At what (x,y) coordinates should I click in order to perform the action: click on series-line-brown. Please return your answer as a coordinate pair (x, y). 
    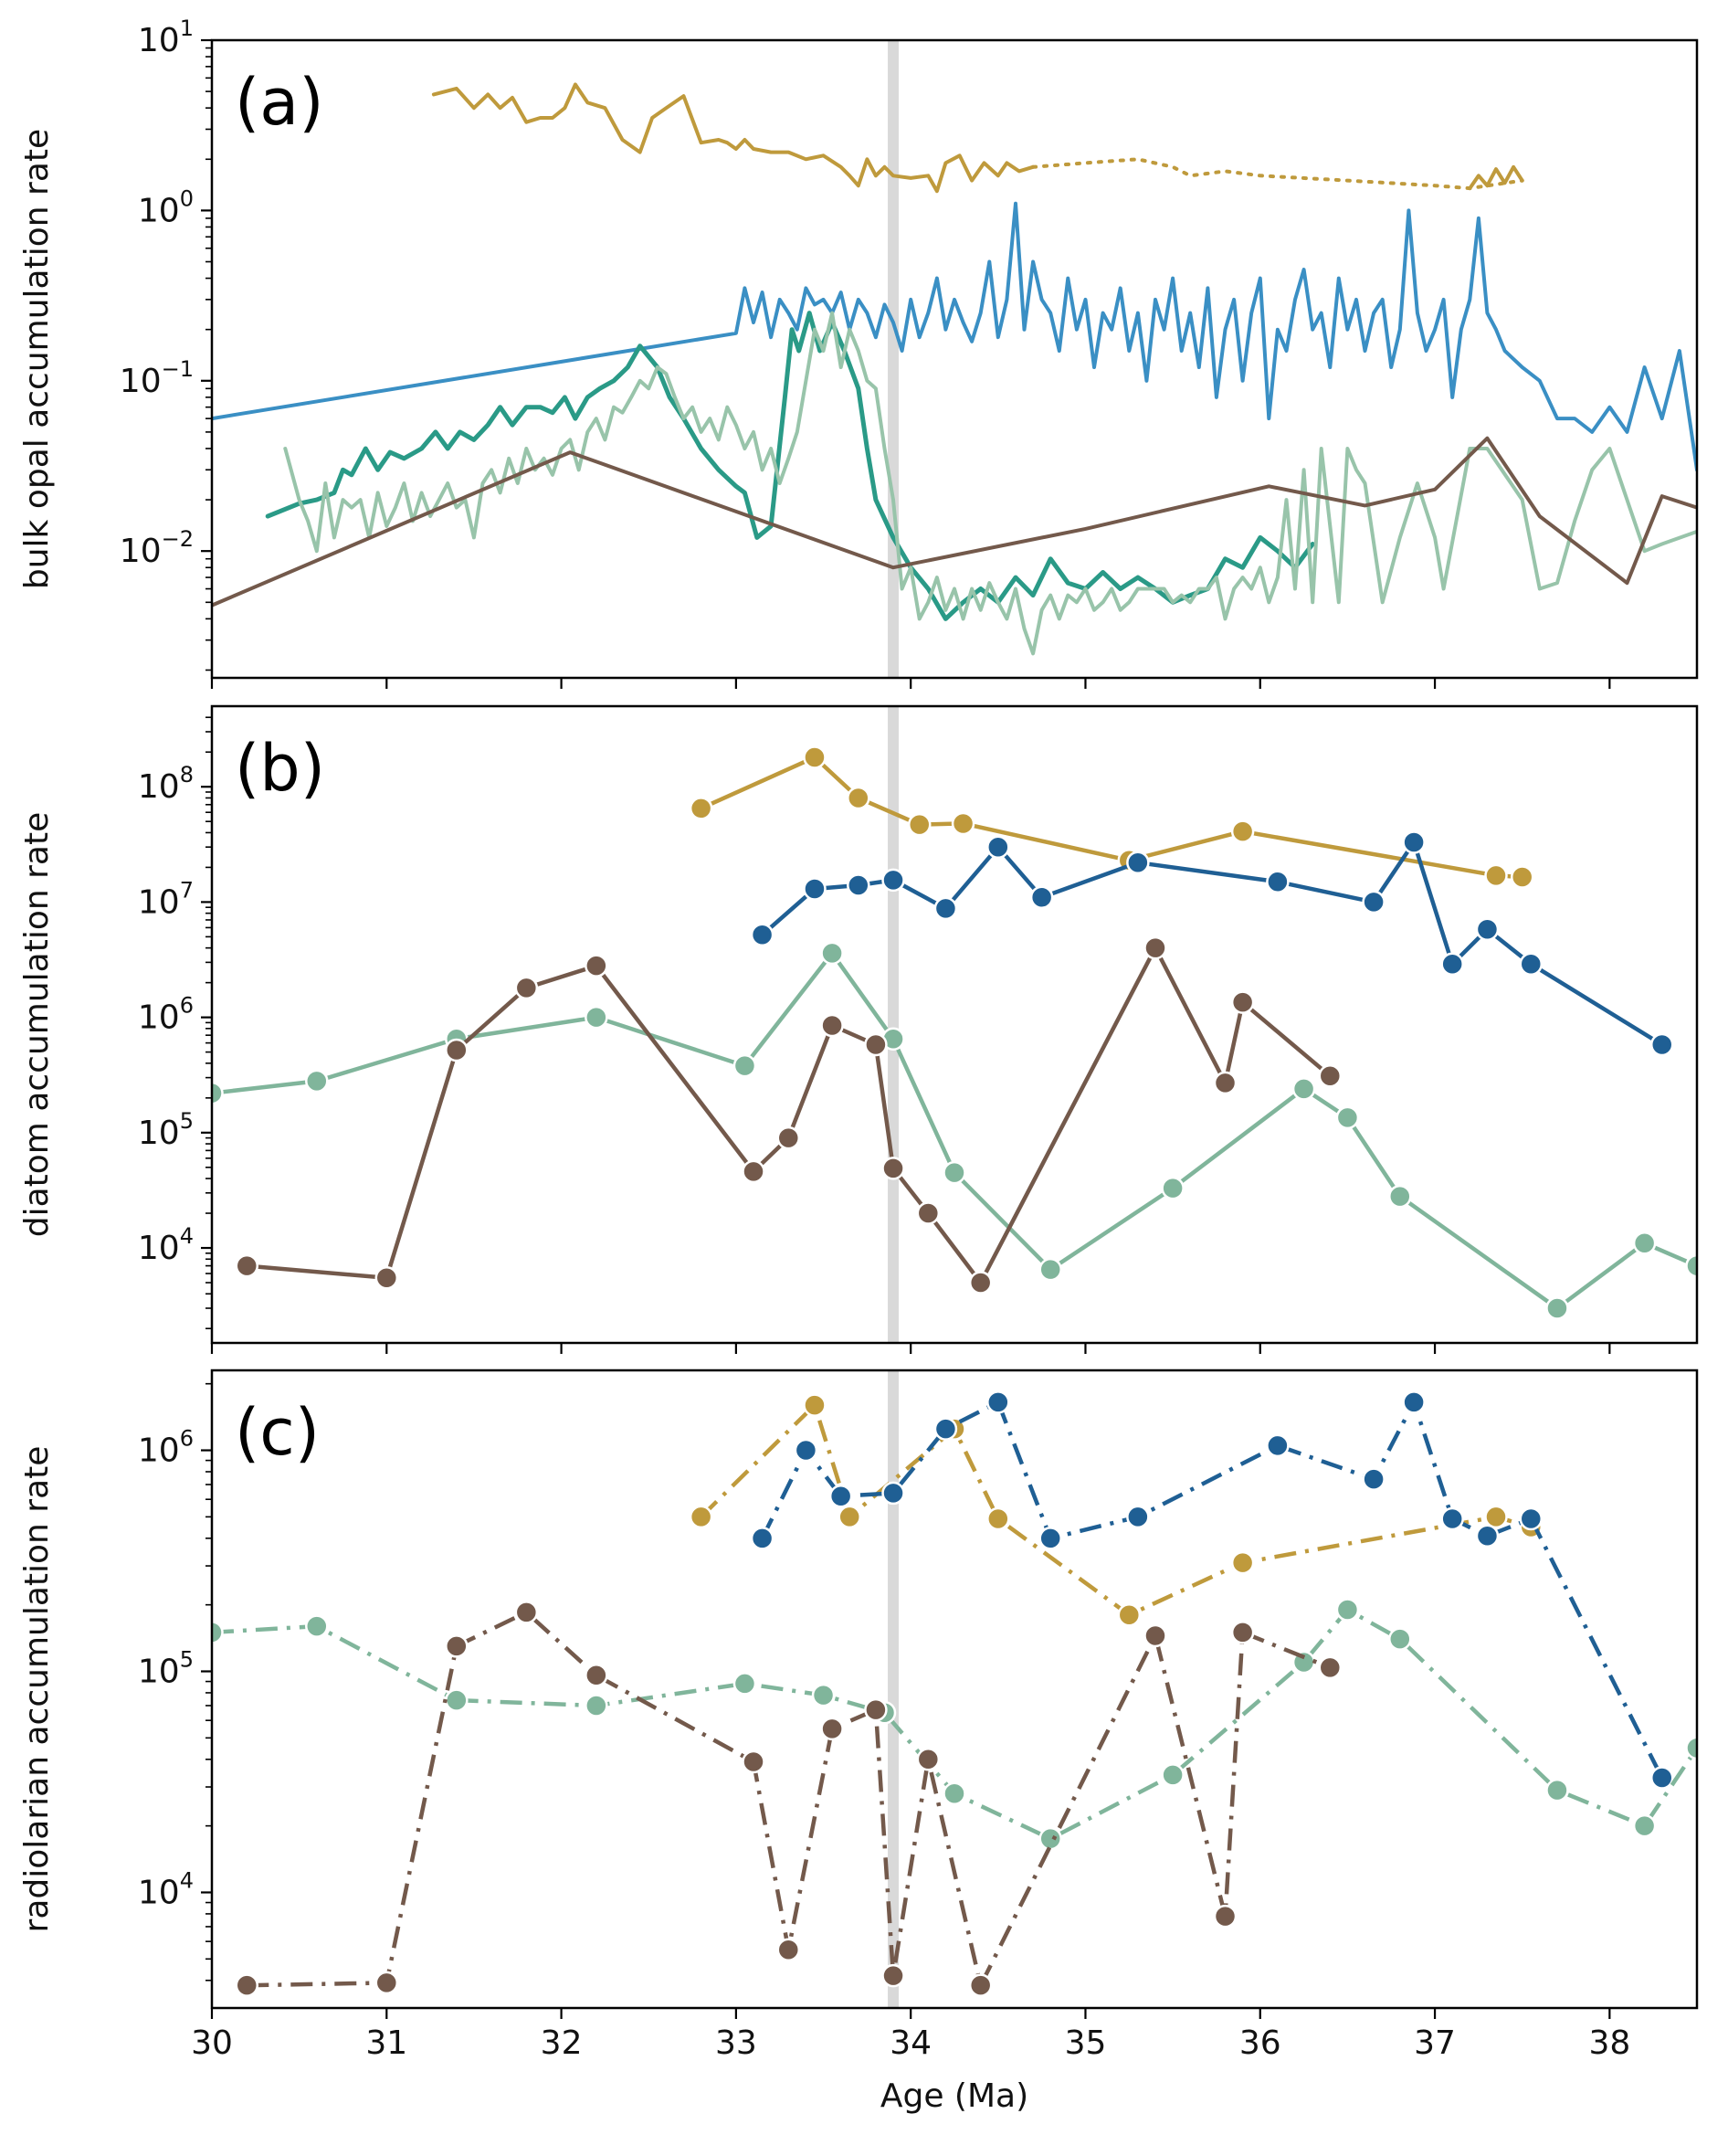
    Looking at the image, I should click on (955, 522).